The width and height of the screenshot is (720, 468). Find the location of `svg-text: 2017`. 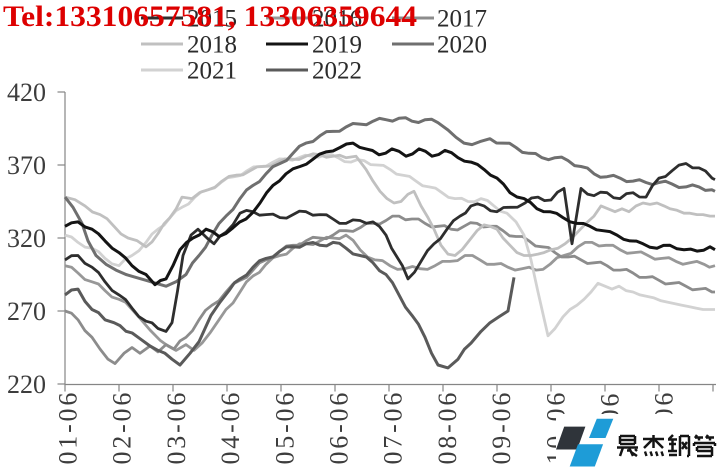

svg-text: 2017 is located at coordinates (462, 19).